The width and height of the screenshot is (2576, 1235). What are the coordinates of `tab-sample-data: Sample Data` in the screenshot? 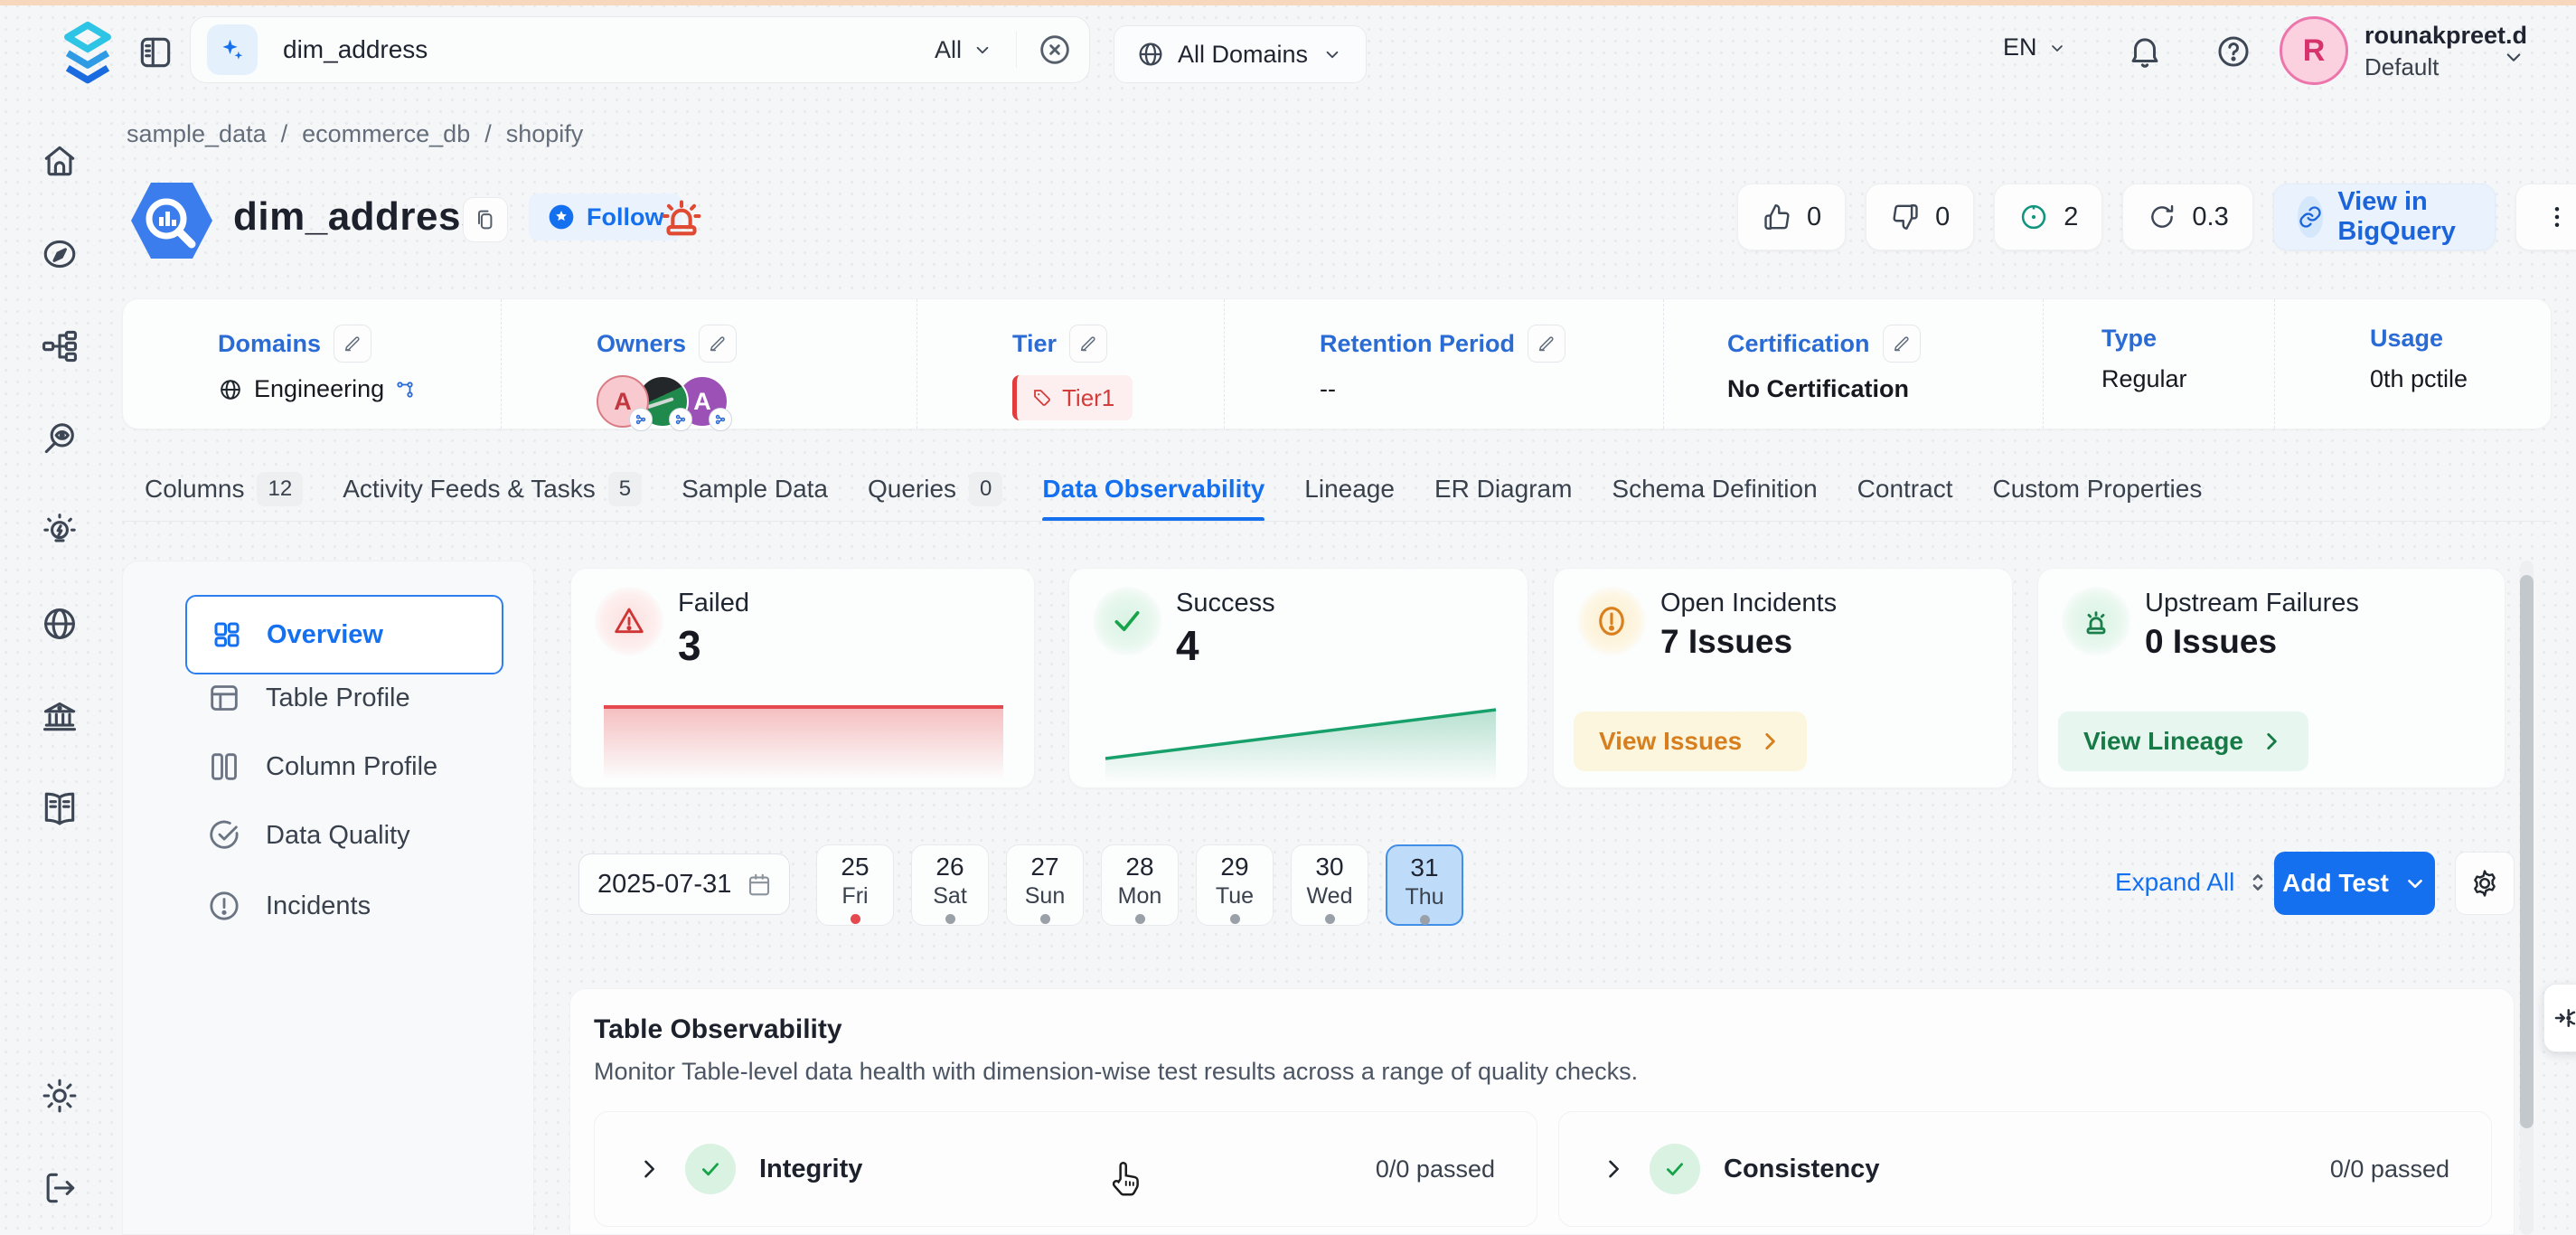 It's located at (755, 489).